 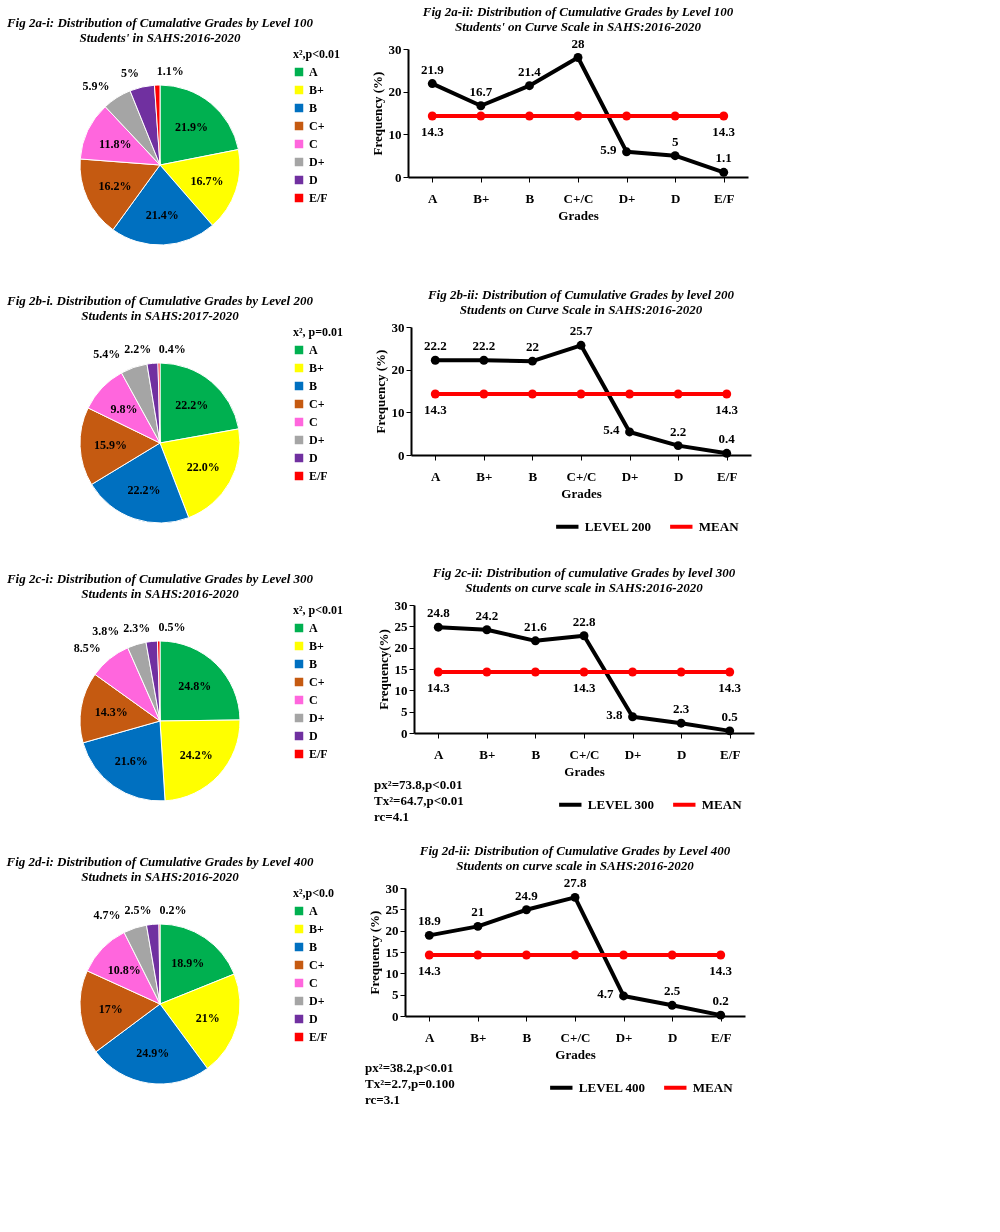 What do you see at coordinates (160, 308) in the screenshot?
I see `chart-title: Fig 2b-i. Distribution of Cumulative Grades by Level 200 Students in SAHS:2017-2020` at bounding box center [160, 308].